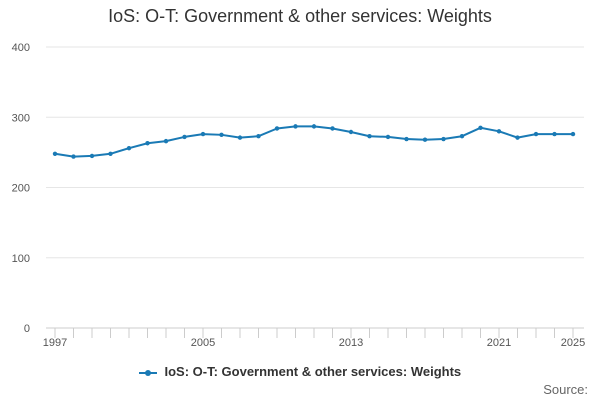 The width and height of the screenshot is (600, 400). Describe the element at coordinates (21, 48) in the screenshot. I see `y-tick-label: 400` at that location.